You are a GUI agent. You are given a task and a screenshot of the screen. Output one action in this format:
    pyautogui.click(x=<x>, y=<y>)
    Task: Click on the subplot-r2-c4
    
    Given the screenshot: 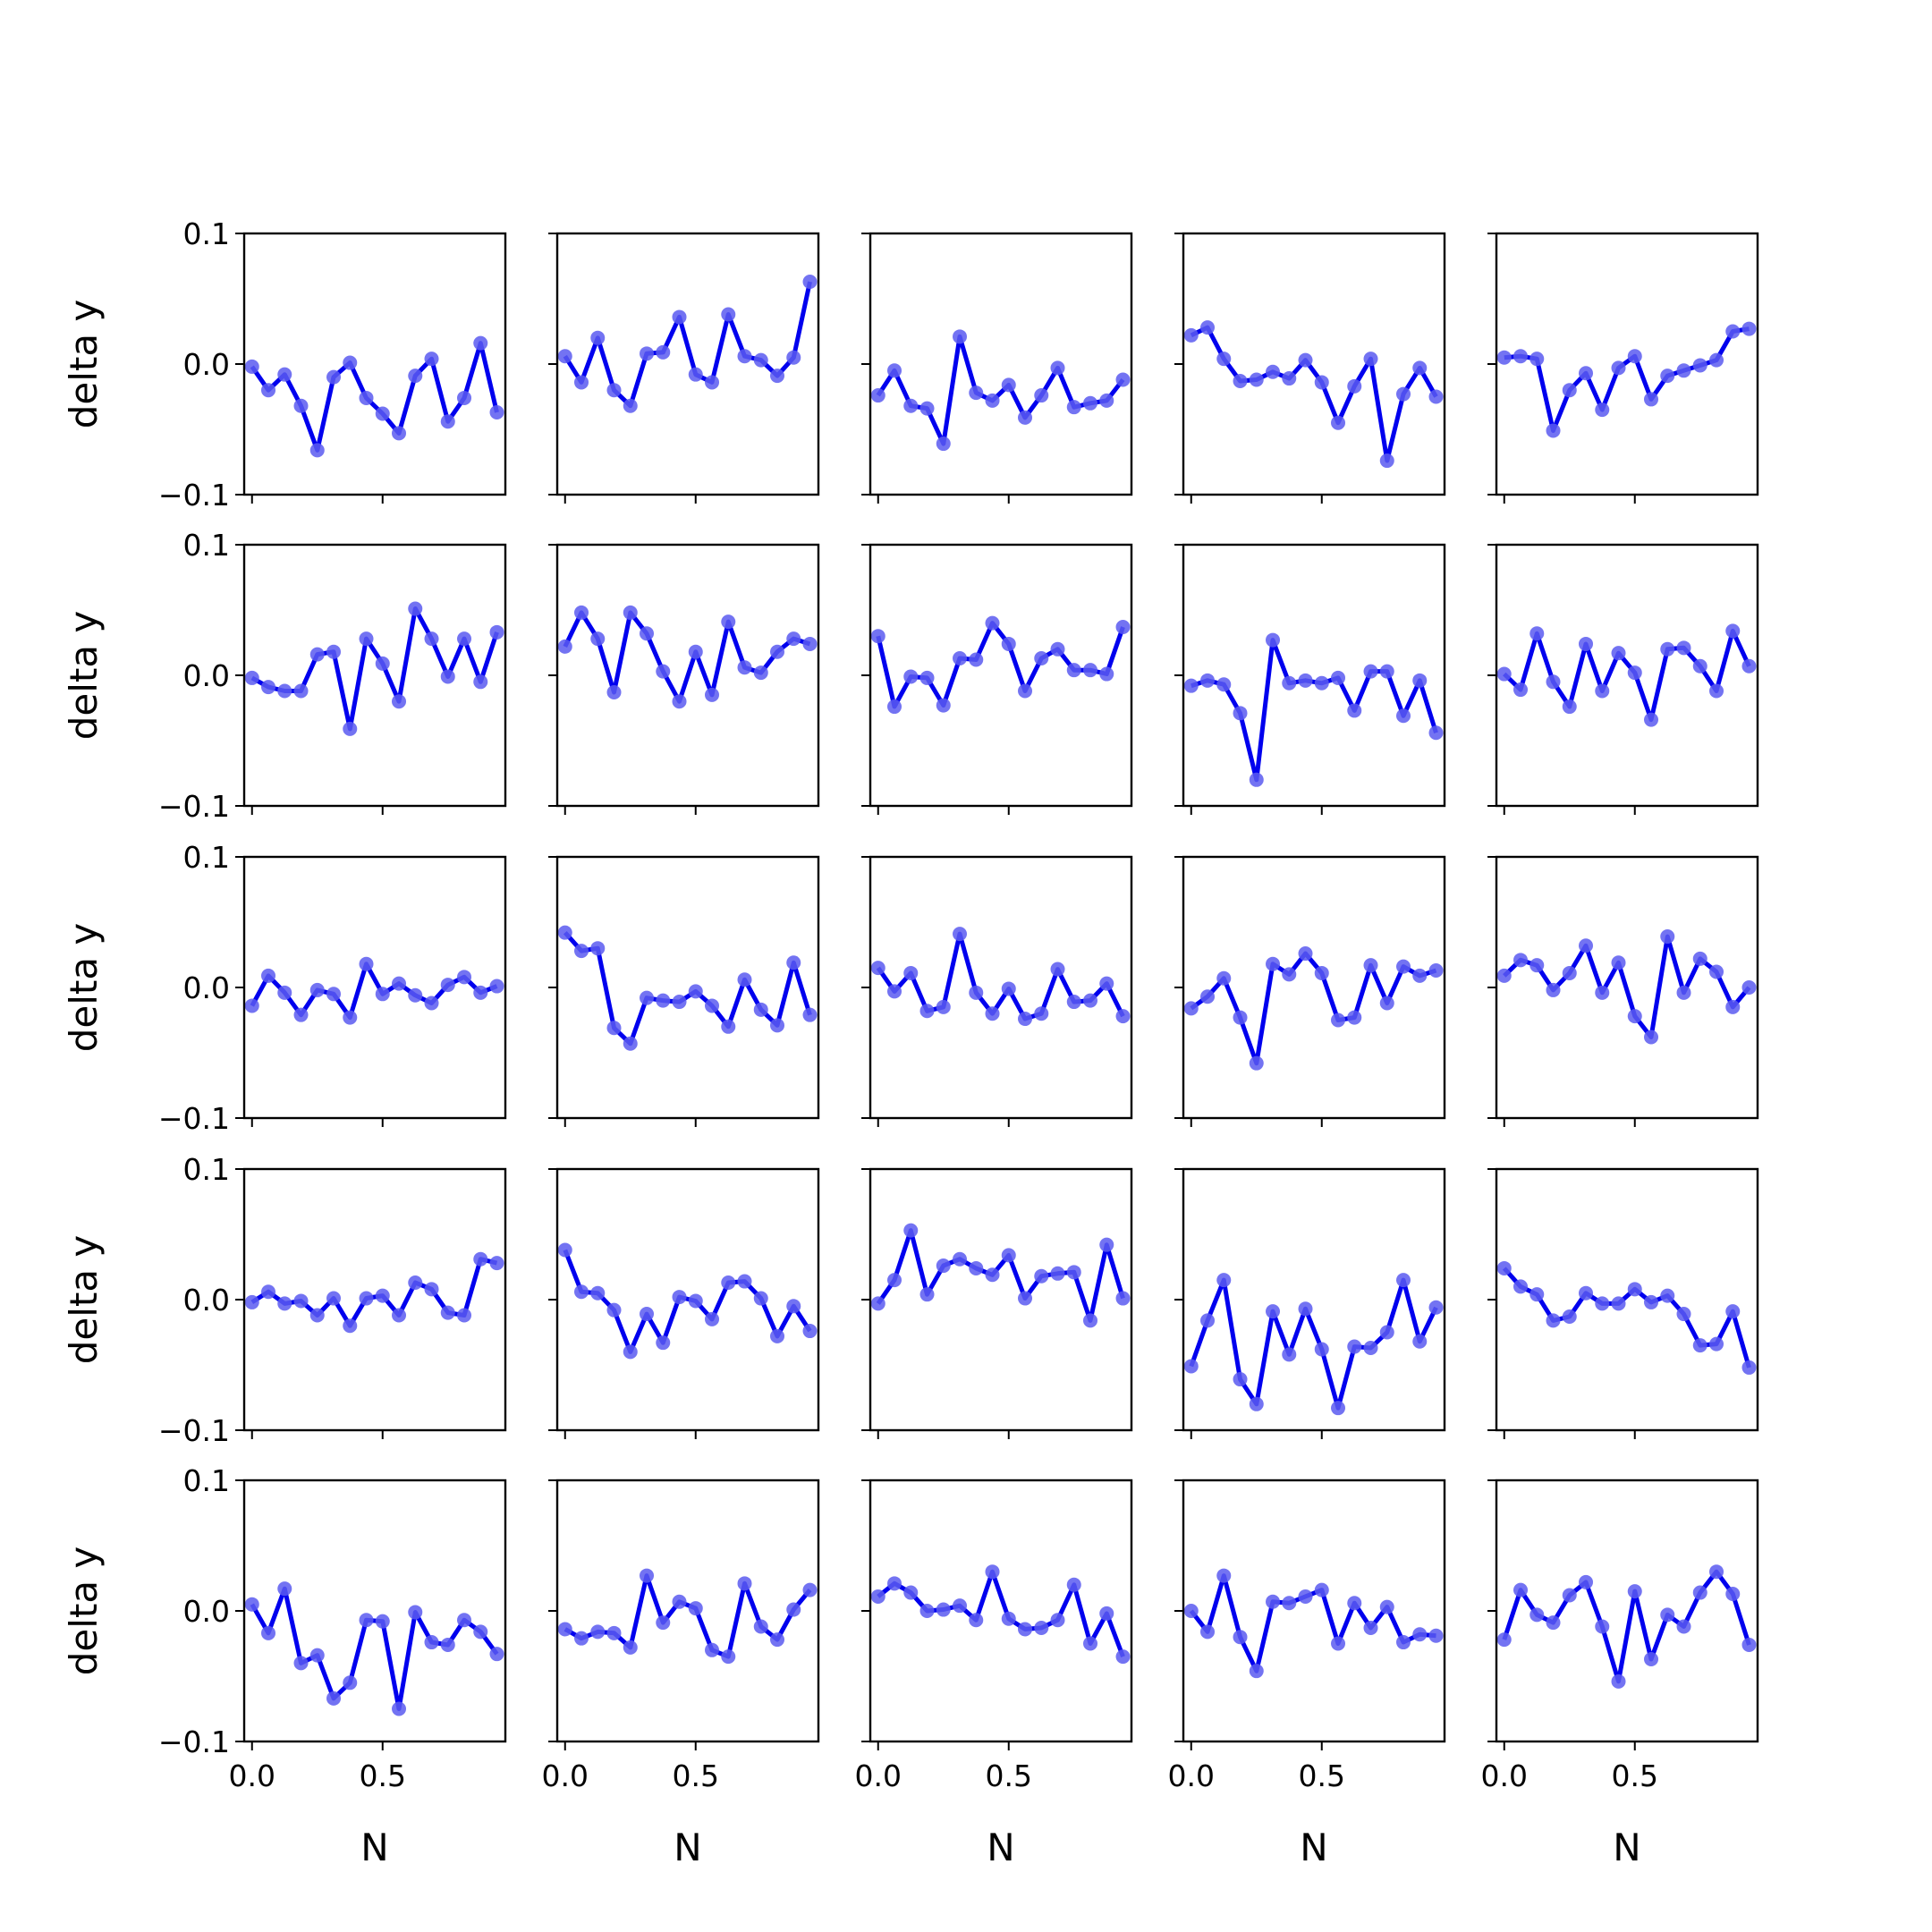 What is the action you would take?
    pyautogui.click(x=1310, y=679)
    